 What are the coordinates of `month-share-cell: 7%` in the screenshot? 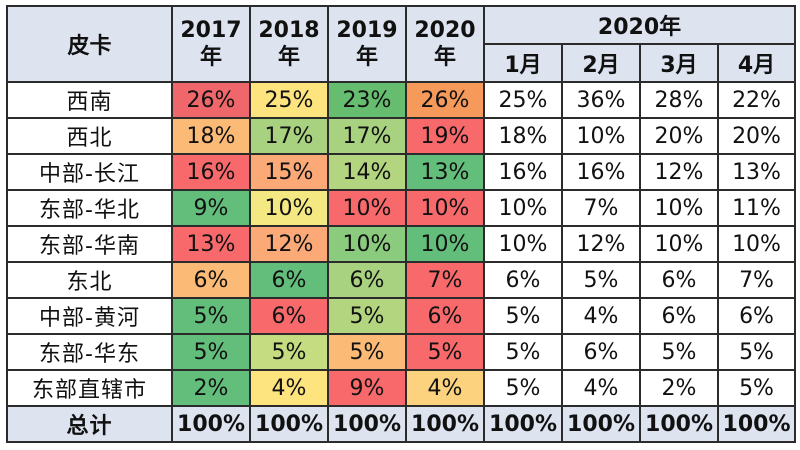 It's located at (601, 208).